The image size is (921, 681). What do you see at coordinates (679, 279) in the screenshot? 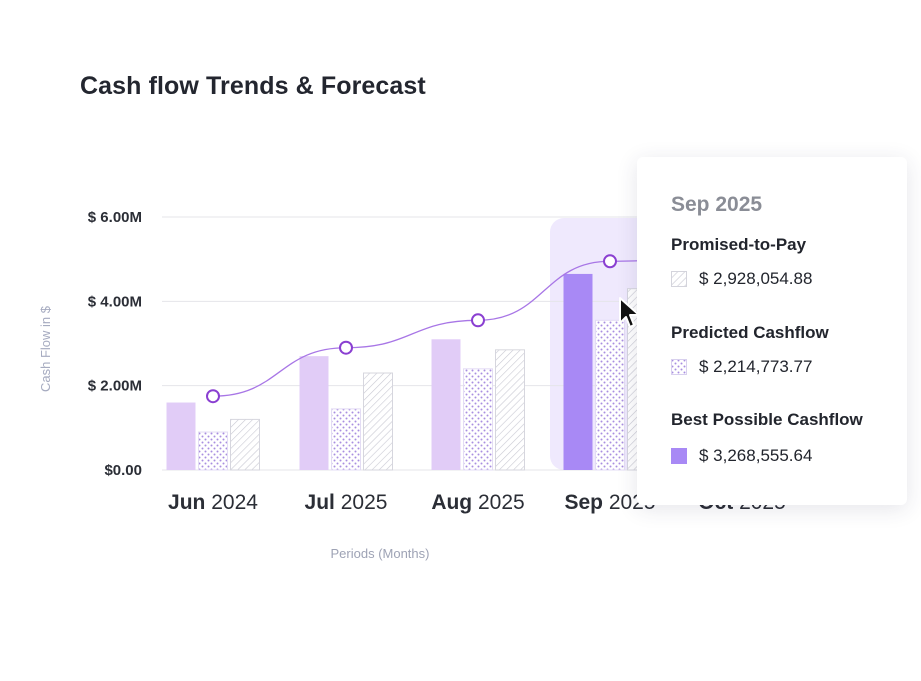
I see `hatch-swatch` at bounding box center [679, 279].